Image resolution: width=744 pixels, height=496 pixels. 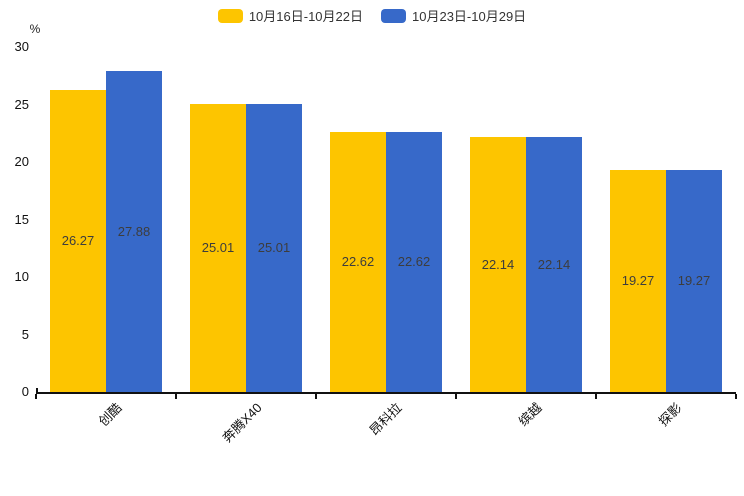 What do you see at coordinates (469, 16) in the screenshot?
I see `legend-label-week2: 10月23日-10月29日` at bounding box center [469, 16].